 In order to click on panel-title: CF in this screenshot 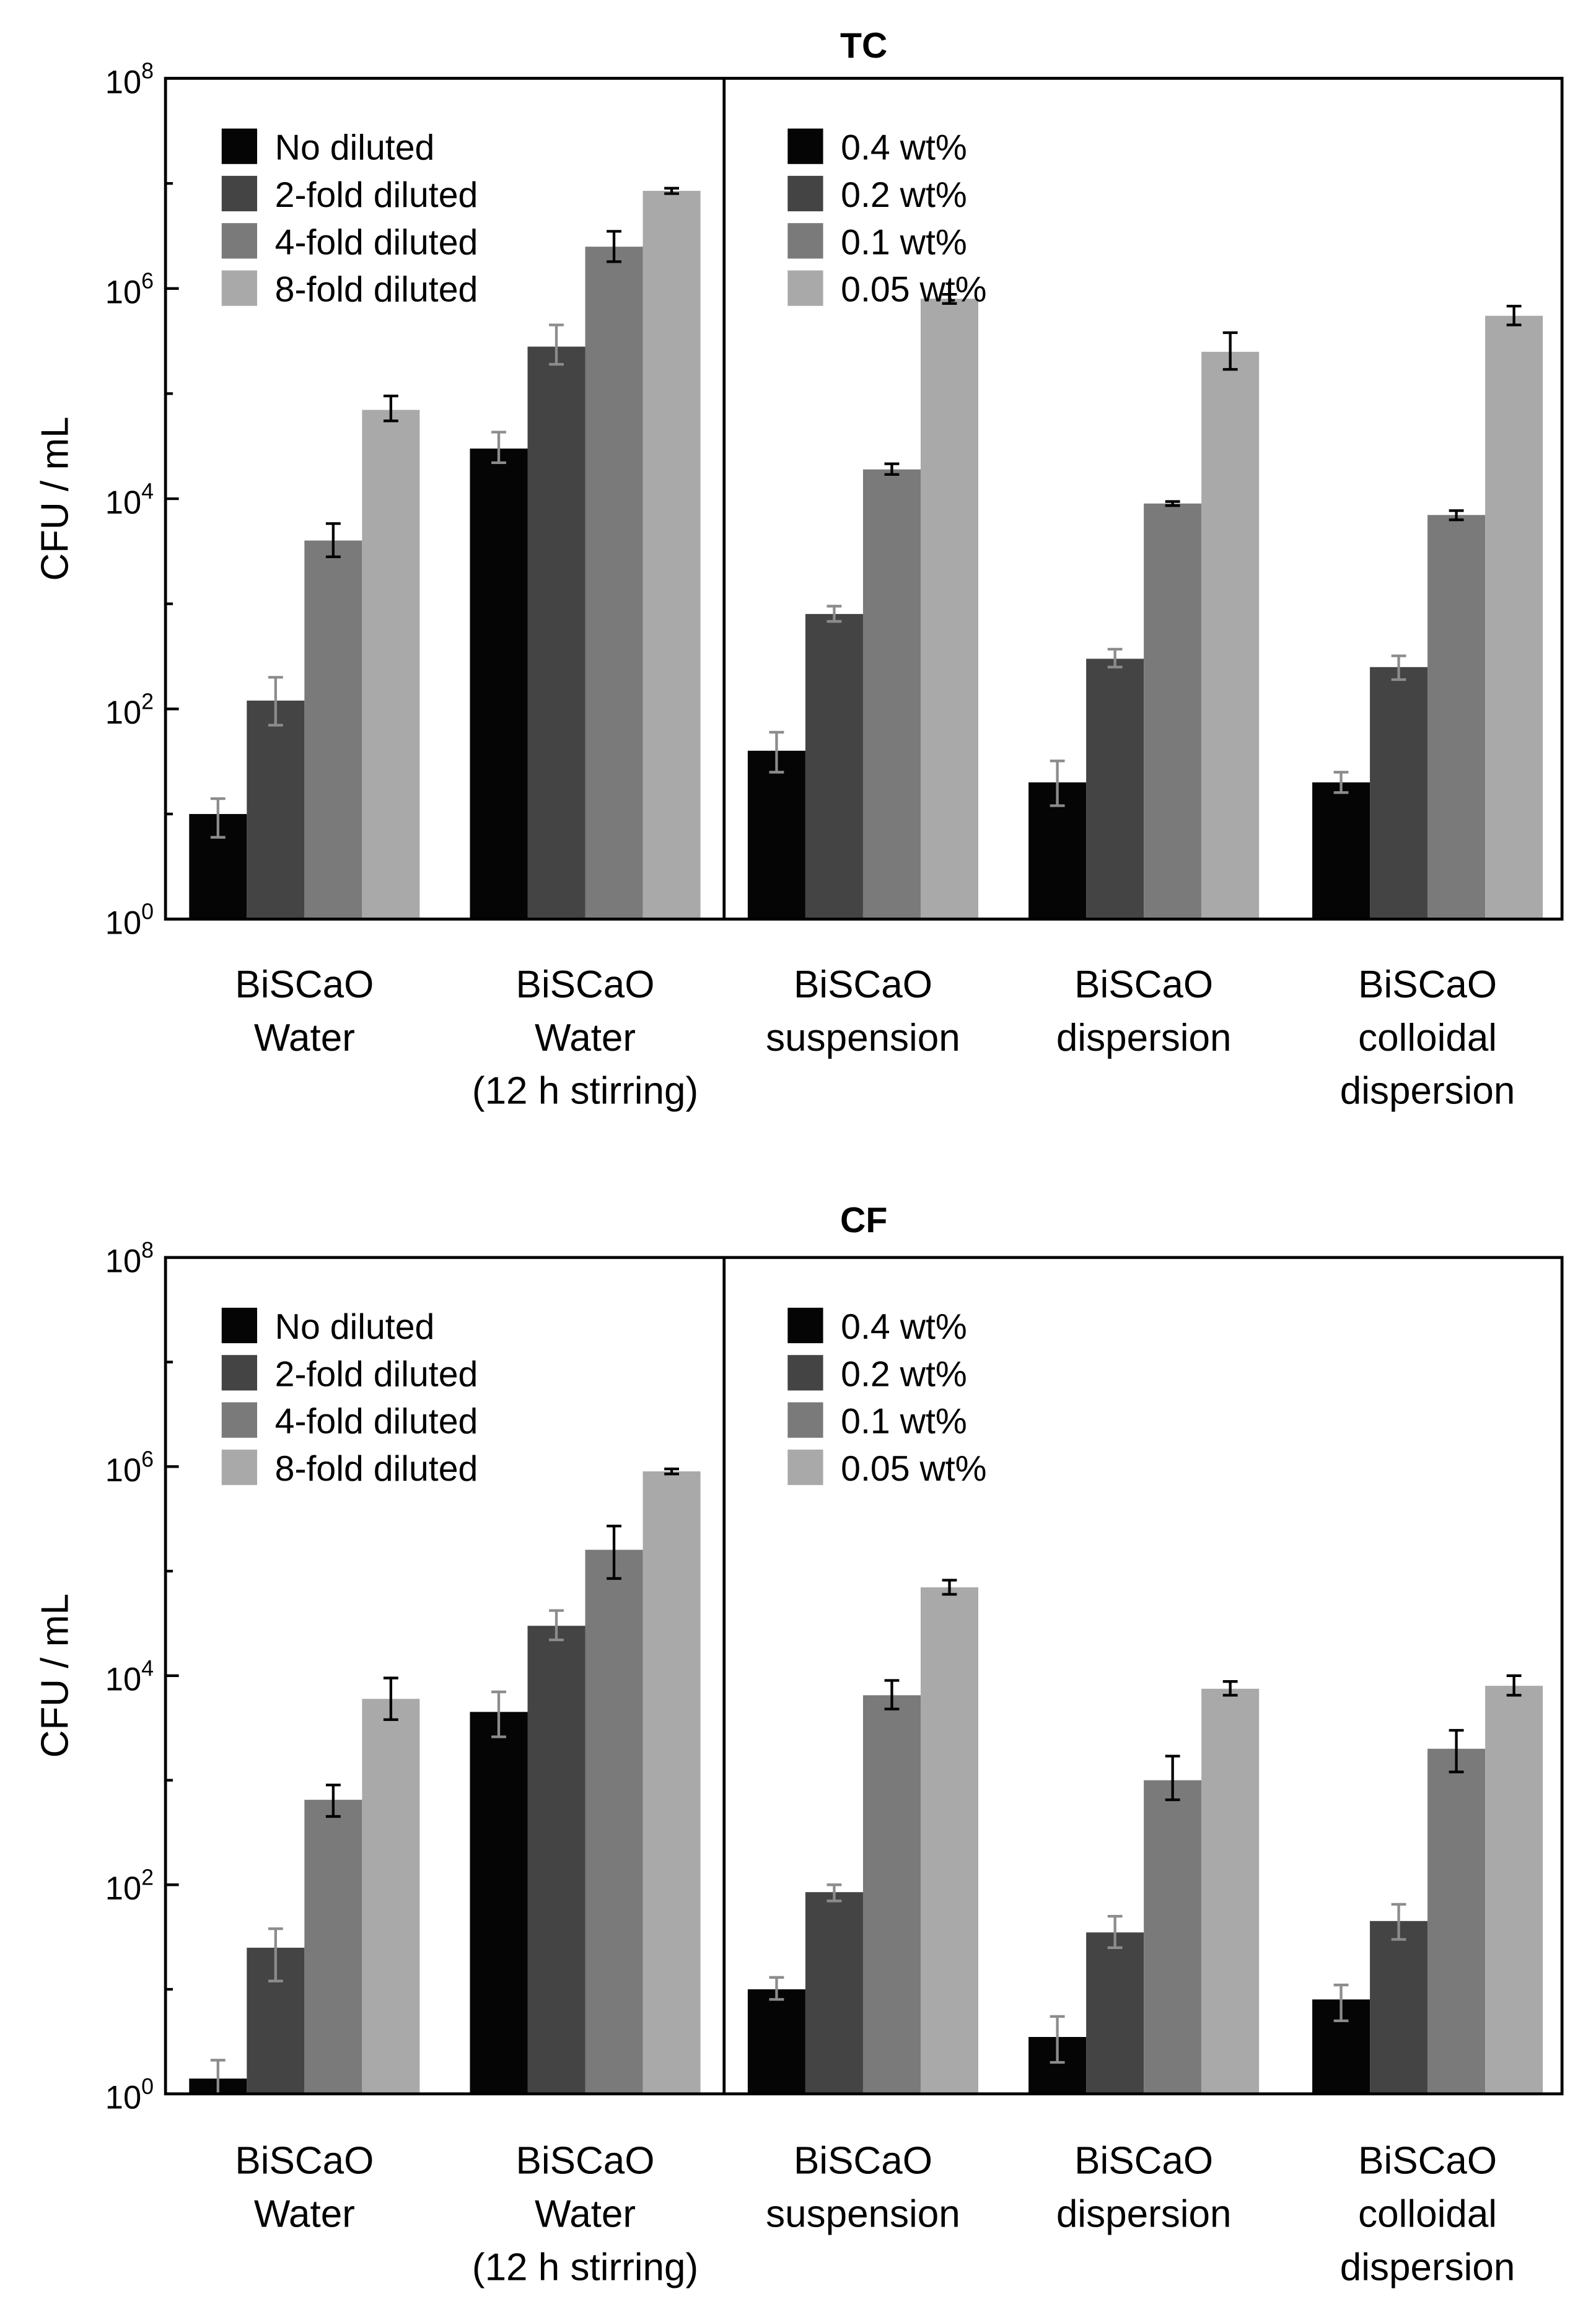, I will do `click(863, 1220)`.